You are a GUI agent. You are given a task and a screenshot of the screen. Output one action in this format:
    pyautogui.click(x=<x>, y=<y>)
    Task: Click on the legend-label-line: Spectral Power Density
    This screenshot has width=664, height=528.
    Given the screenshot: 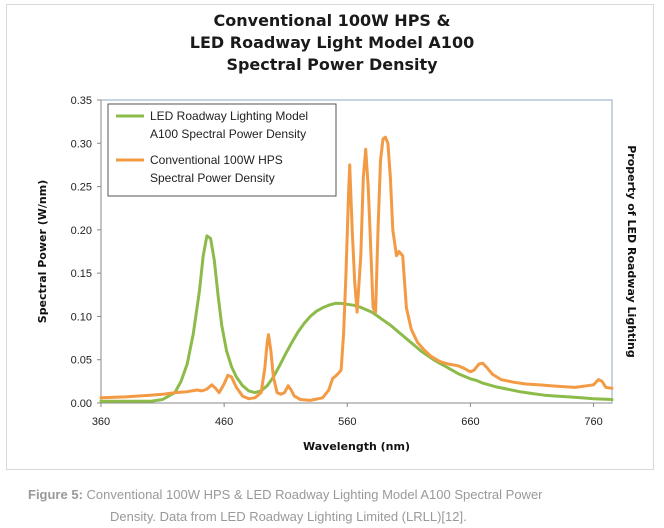 What is the action you would take?
    pyautogui.click(x=212, y=178)
    